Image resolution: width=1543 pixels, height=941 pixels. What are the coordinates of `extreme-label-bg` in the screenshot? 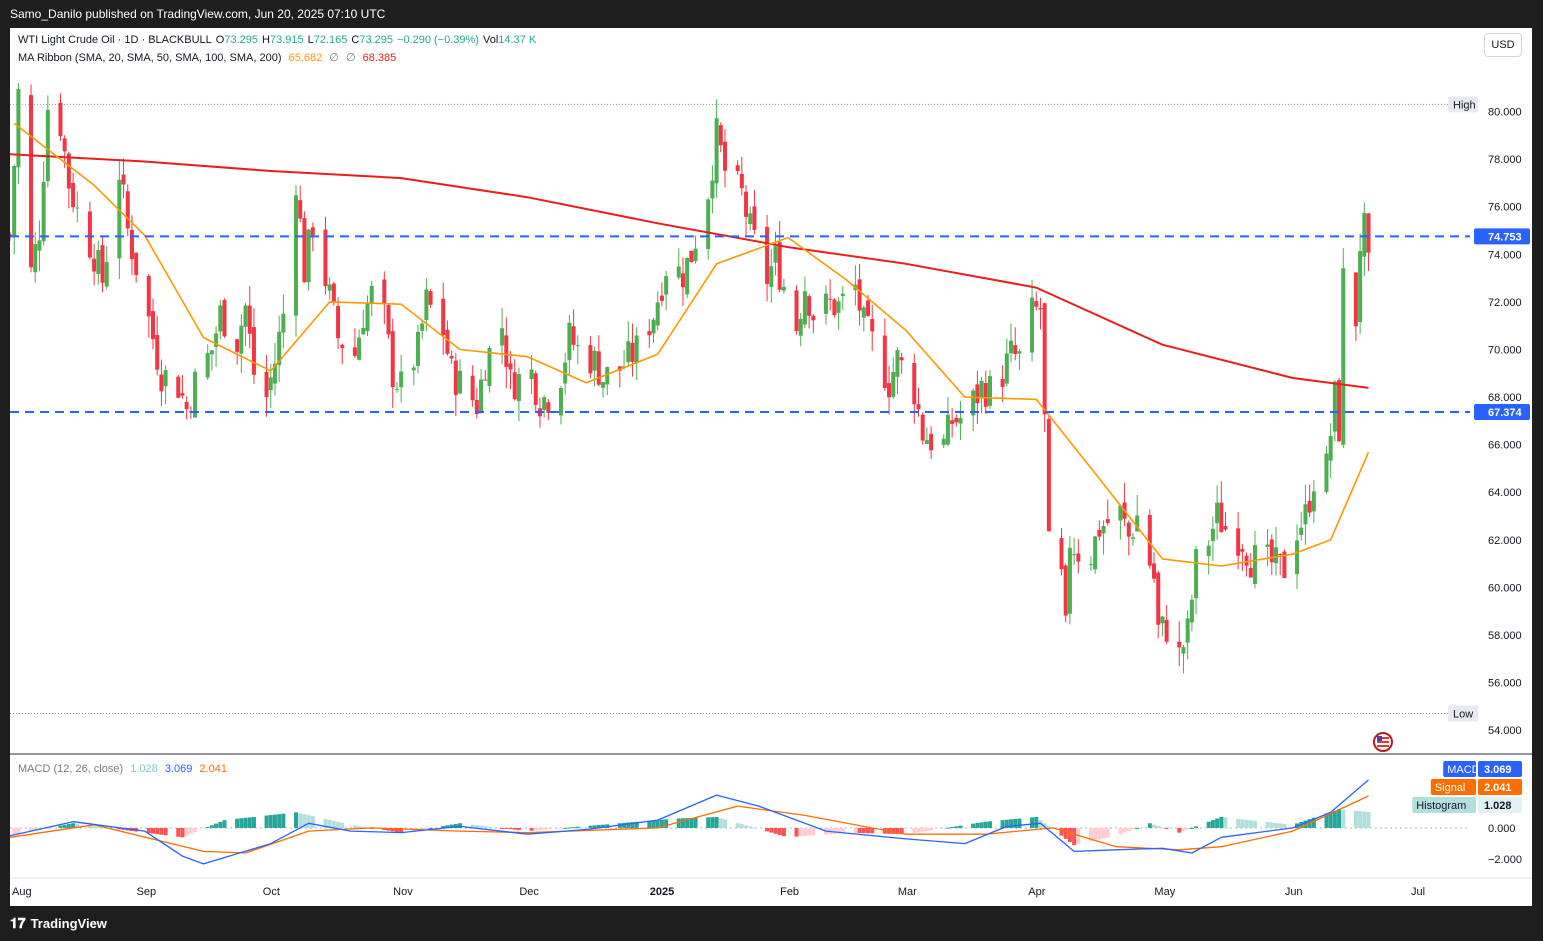 It's located at (1463, 104).